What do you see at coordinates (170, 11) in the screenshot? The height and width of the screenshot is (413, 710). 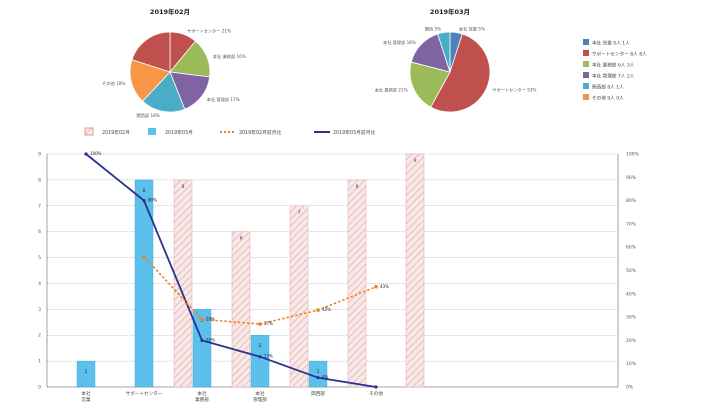 I see `pie-title: 2019年02月` at bounding box center [170, 11].